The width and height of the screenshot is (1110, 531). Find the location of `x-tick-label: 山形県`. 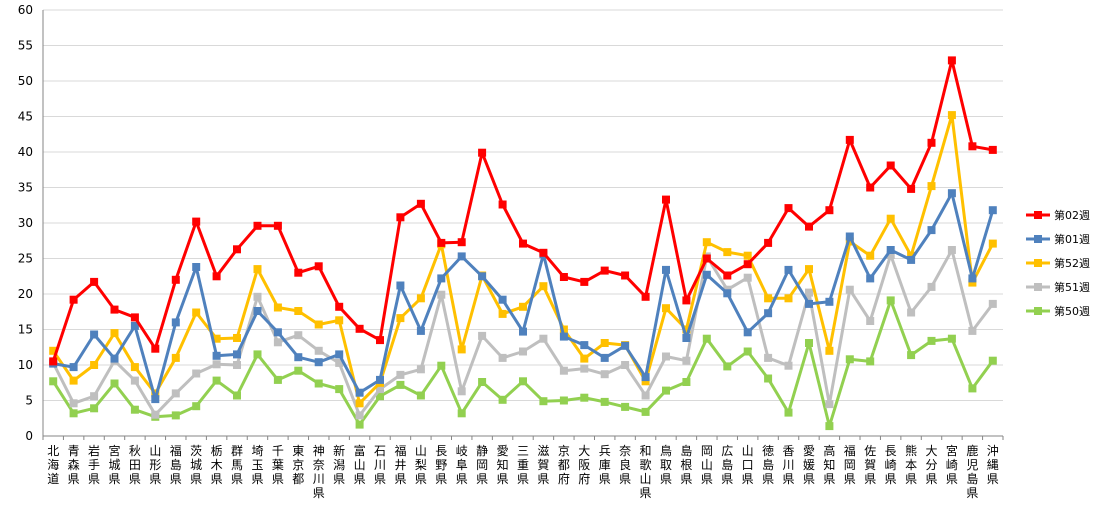

x-tick-label: 山形県 is located at coordinates (155, 465).